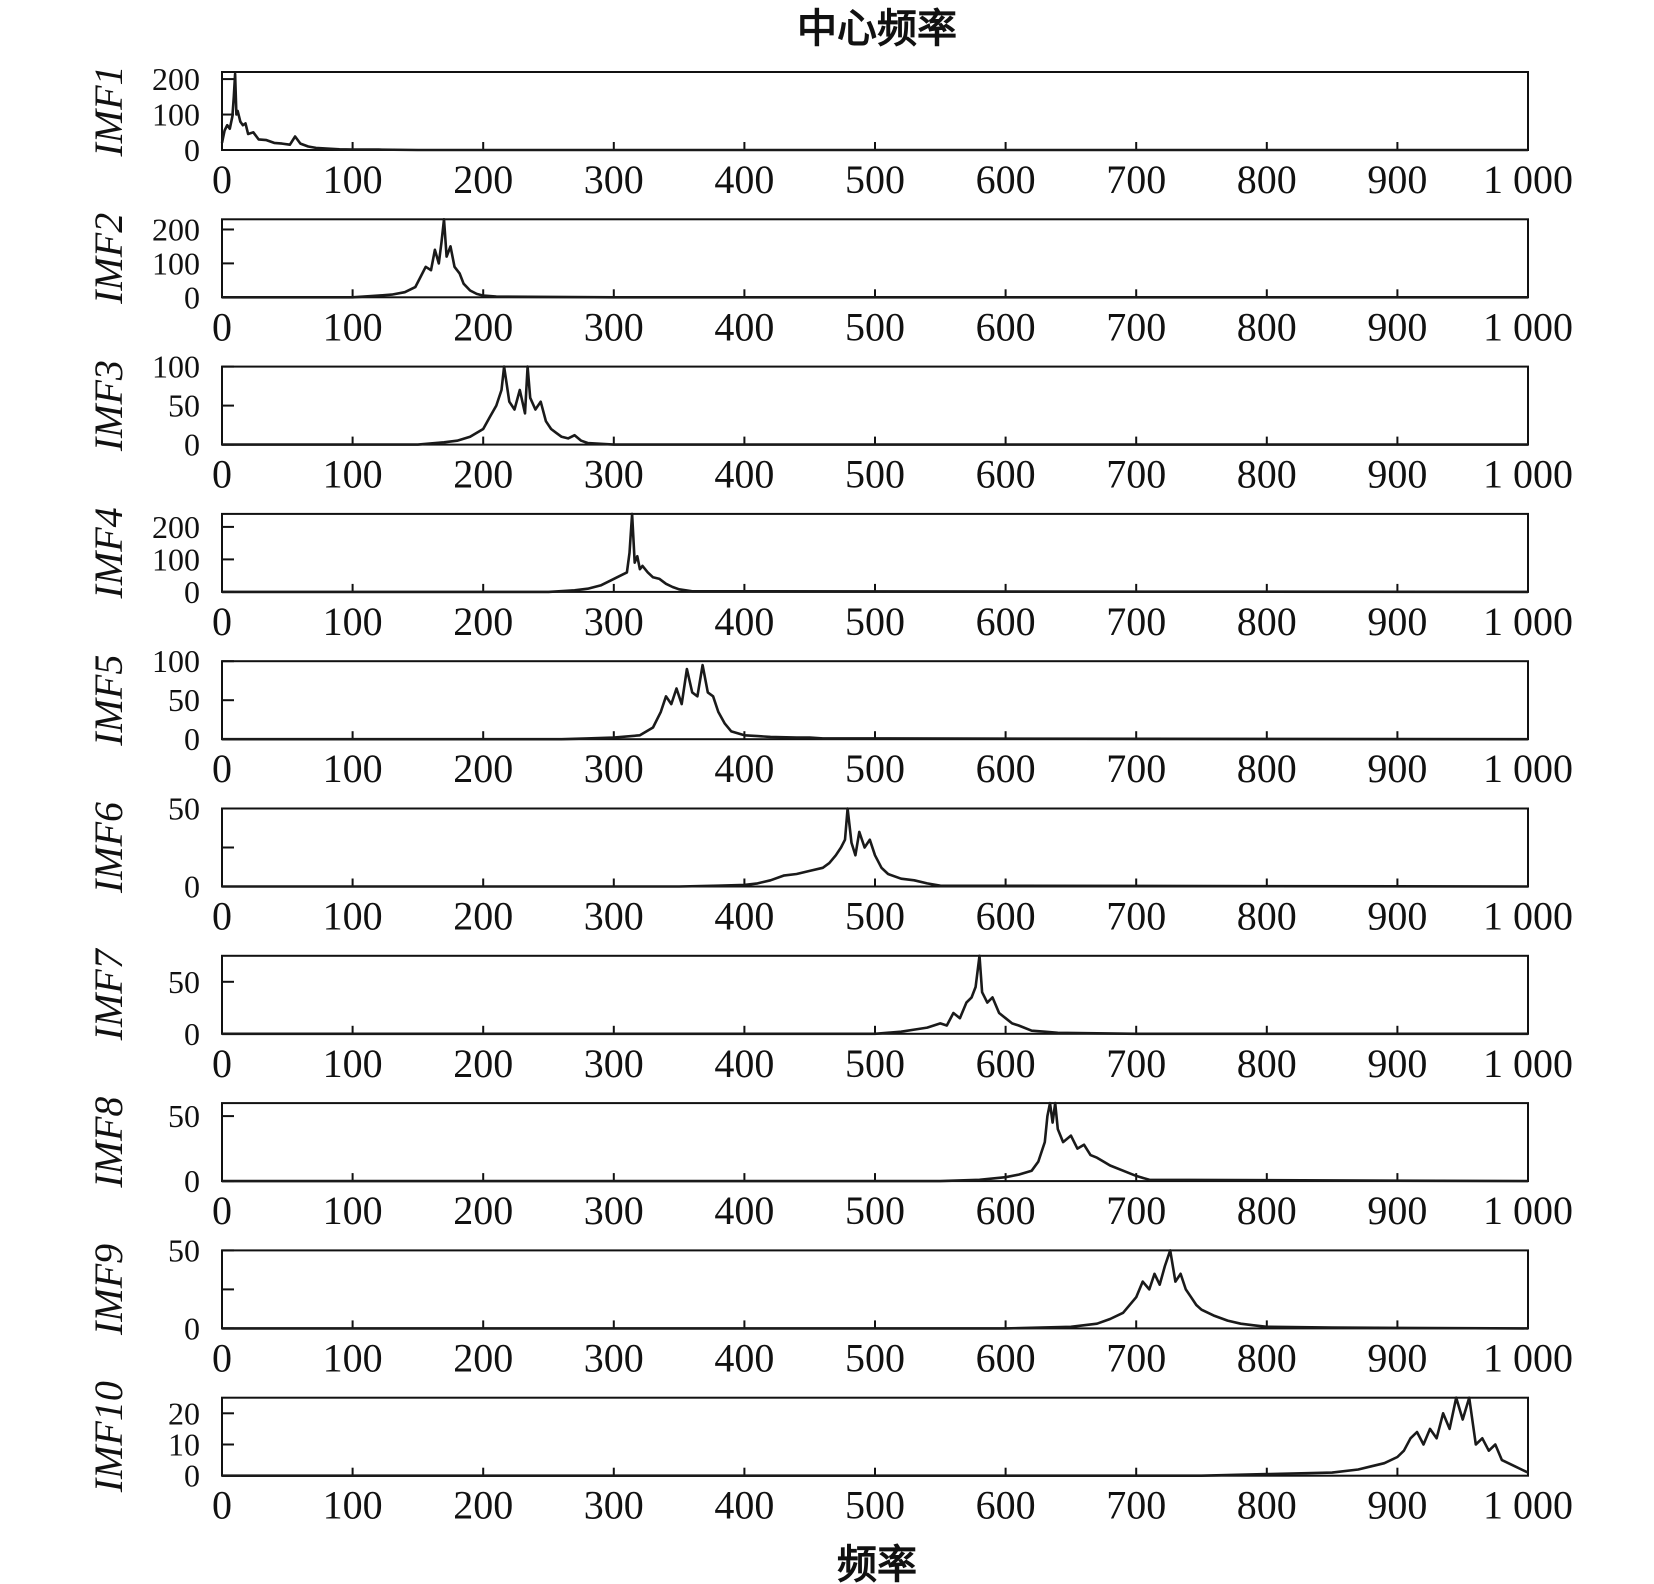 The height and width of the screenshot is (1584, 1654). Describe the element at coordinates (184, 1413) in the screenshot. I see `y-tick-label: 20` at that location.